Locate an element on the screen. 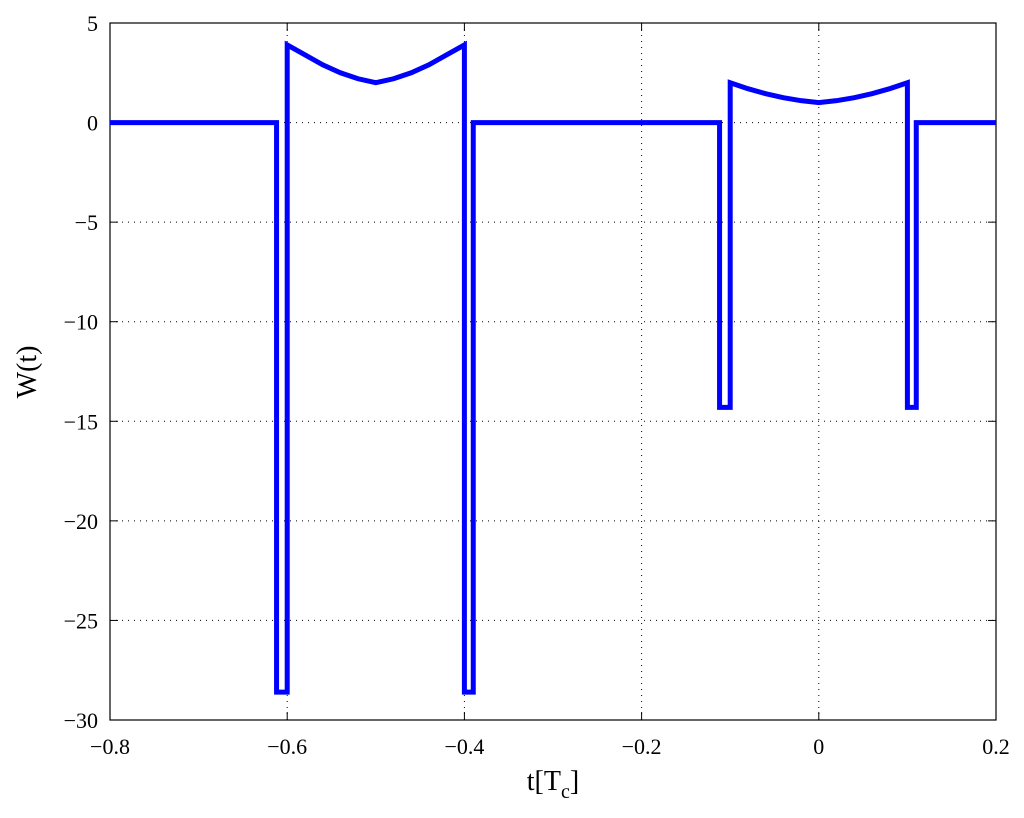  x-tick-label: −0.6 is located at coordinates (287, 746).